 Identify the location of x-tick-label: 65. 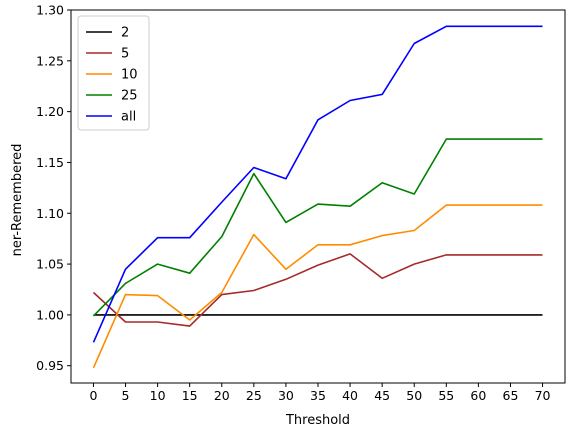
(511, 395).